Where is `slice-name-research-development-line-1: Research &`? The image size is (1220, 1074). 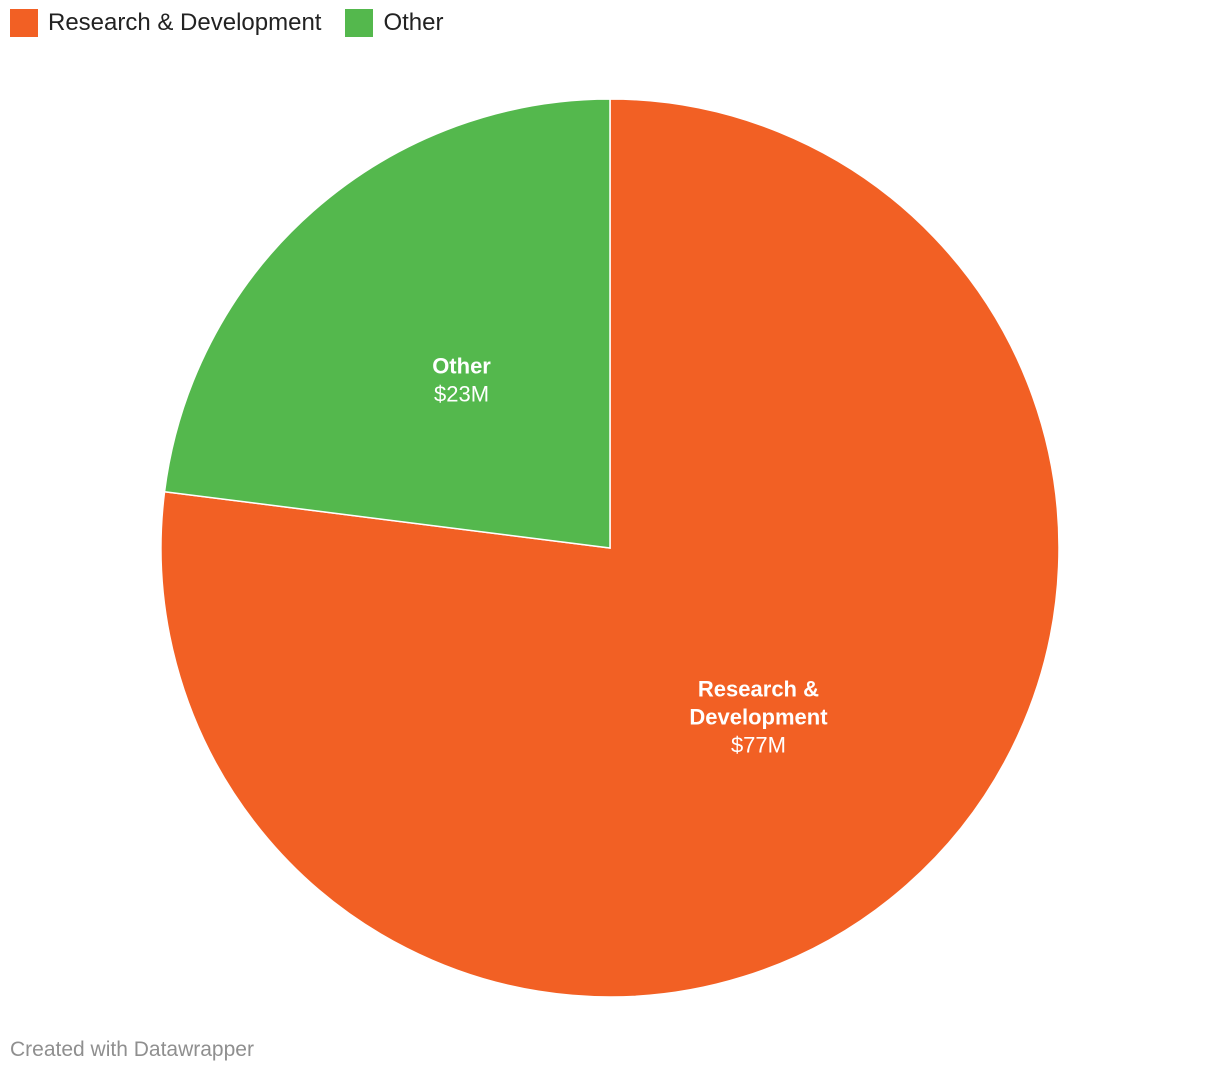
slice-name-research-development-line-1: Research & is located at coordinates (758, 688).